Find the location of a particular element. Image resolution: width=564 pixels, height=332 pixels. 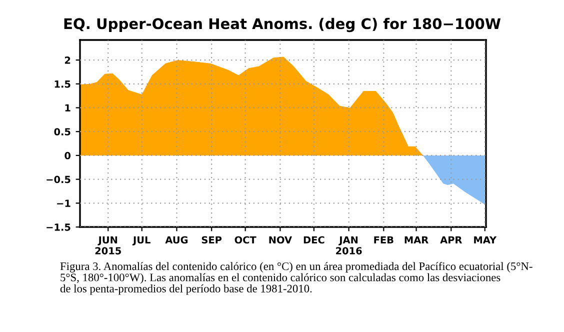

x-tick-label: FEB is located at coordinates (384, 240).